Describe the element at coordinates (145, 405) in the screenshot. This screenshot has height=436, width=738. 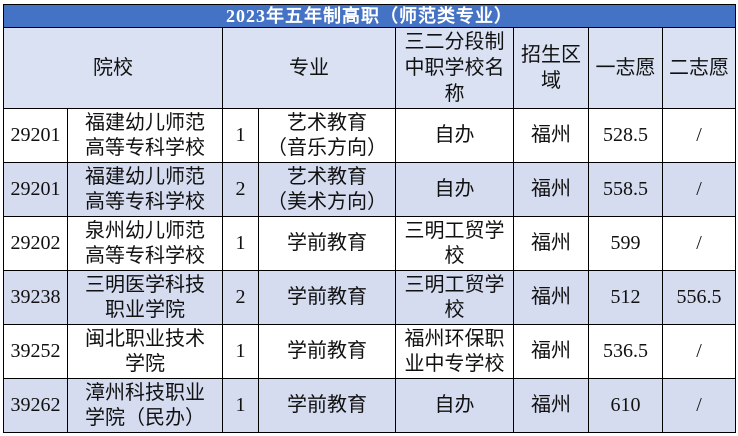
I see `cell-school: 漳州科技职业 学院（民办）` at that location.